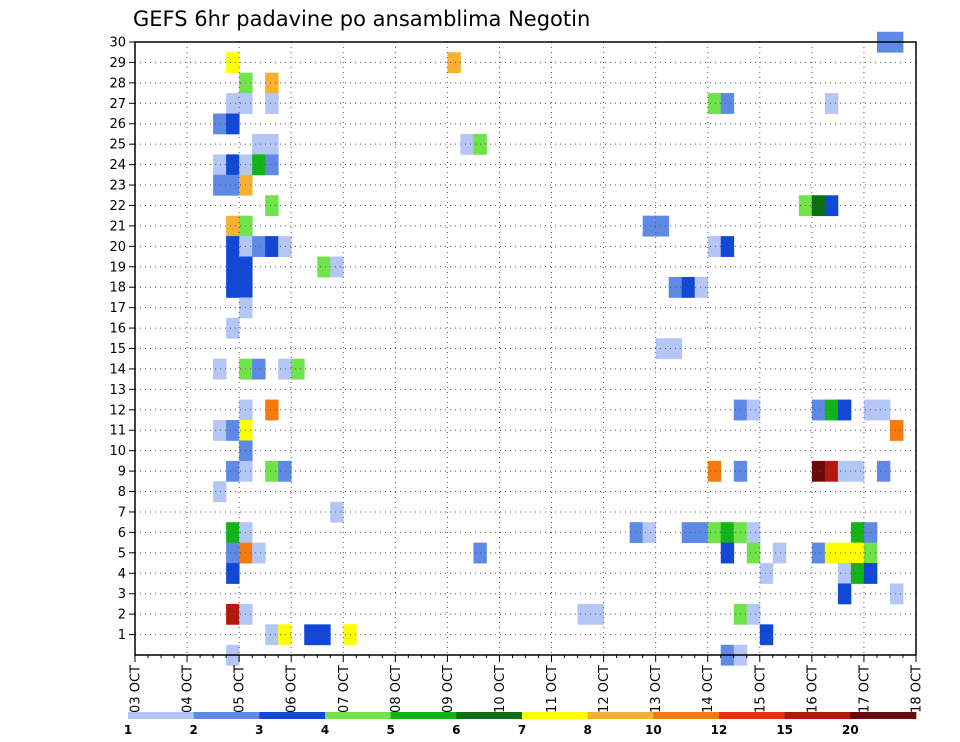 The image size is (960, 742). What do you see at coordinates (117, 288) in the screenshot?
I see `y-tick-label: 18` at bounding box center [117, 288].